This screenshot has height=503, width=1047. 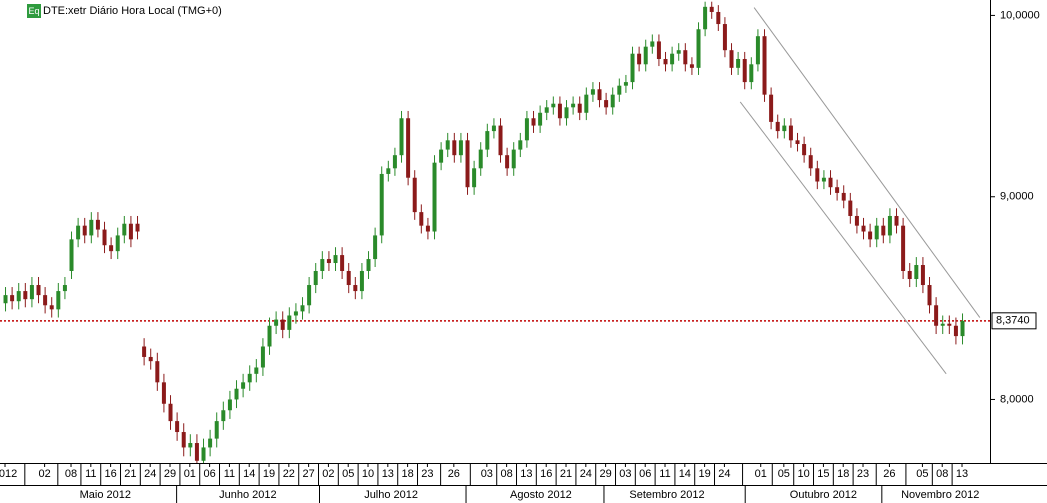 I want to click on x-tick-label: 29, so click(x=605, y=474).